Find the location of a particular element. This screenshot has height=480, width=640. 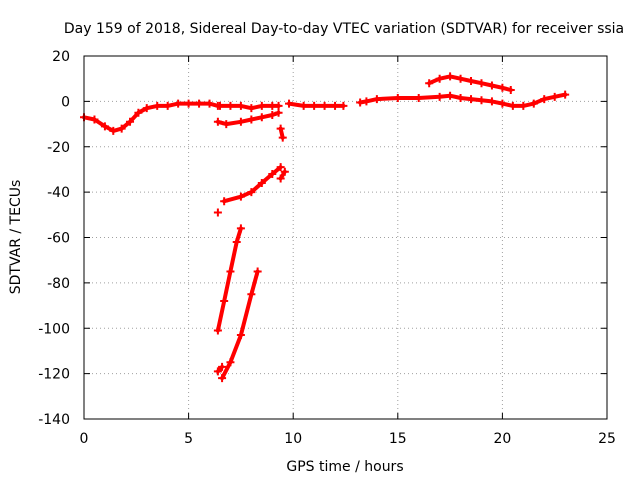

series-seg1 is located at coordinates (151, 117).